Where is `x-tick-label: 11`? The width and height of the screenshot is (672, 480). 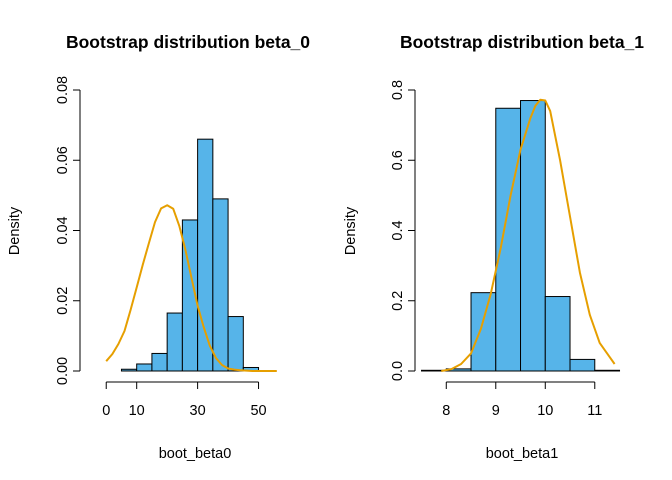
x-tick-label: 11 is located at coordinates (594, 411).